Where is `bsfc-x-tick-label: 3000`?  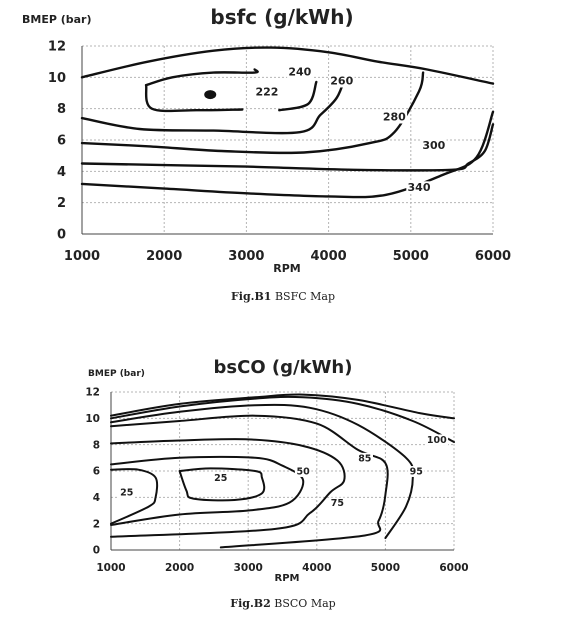
bsfc-x-tick-label: 3000 is located at coordinates (246, 256).